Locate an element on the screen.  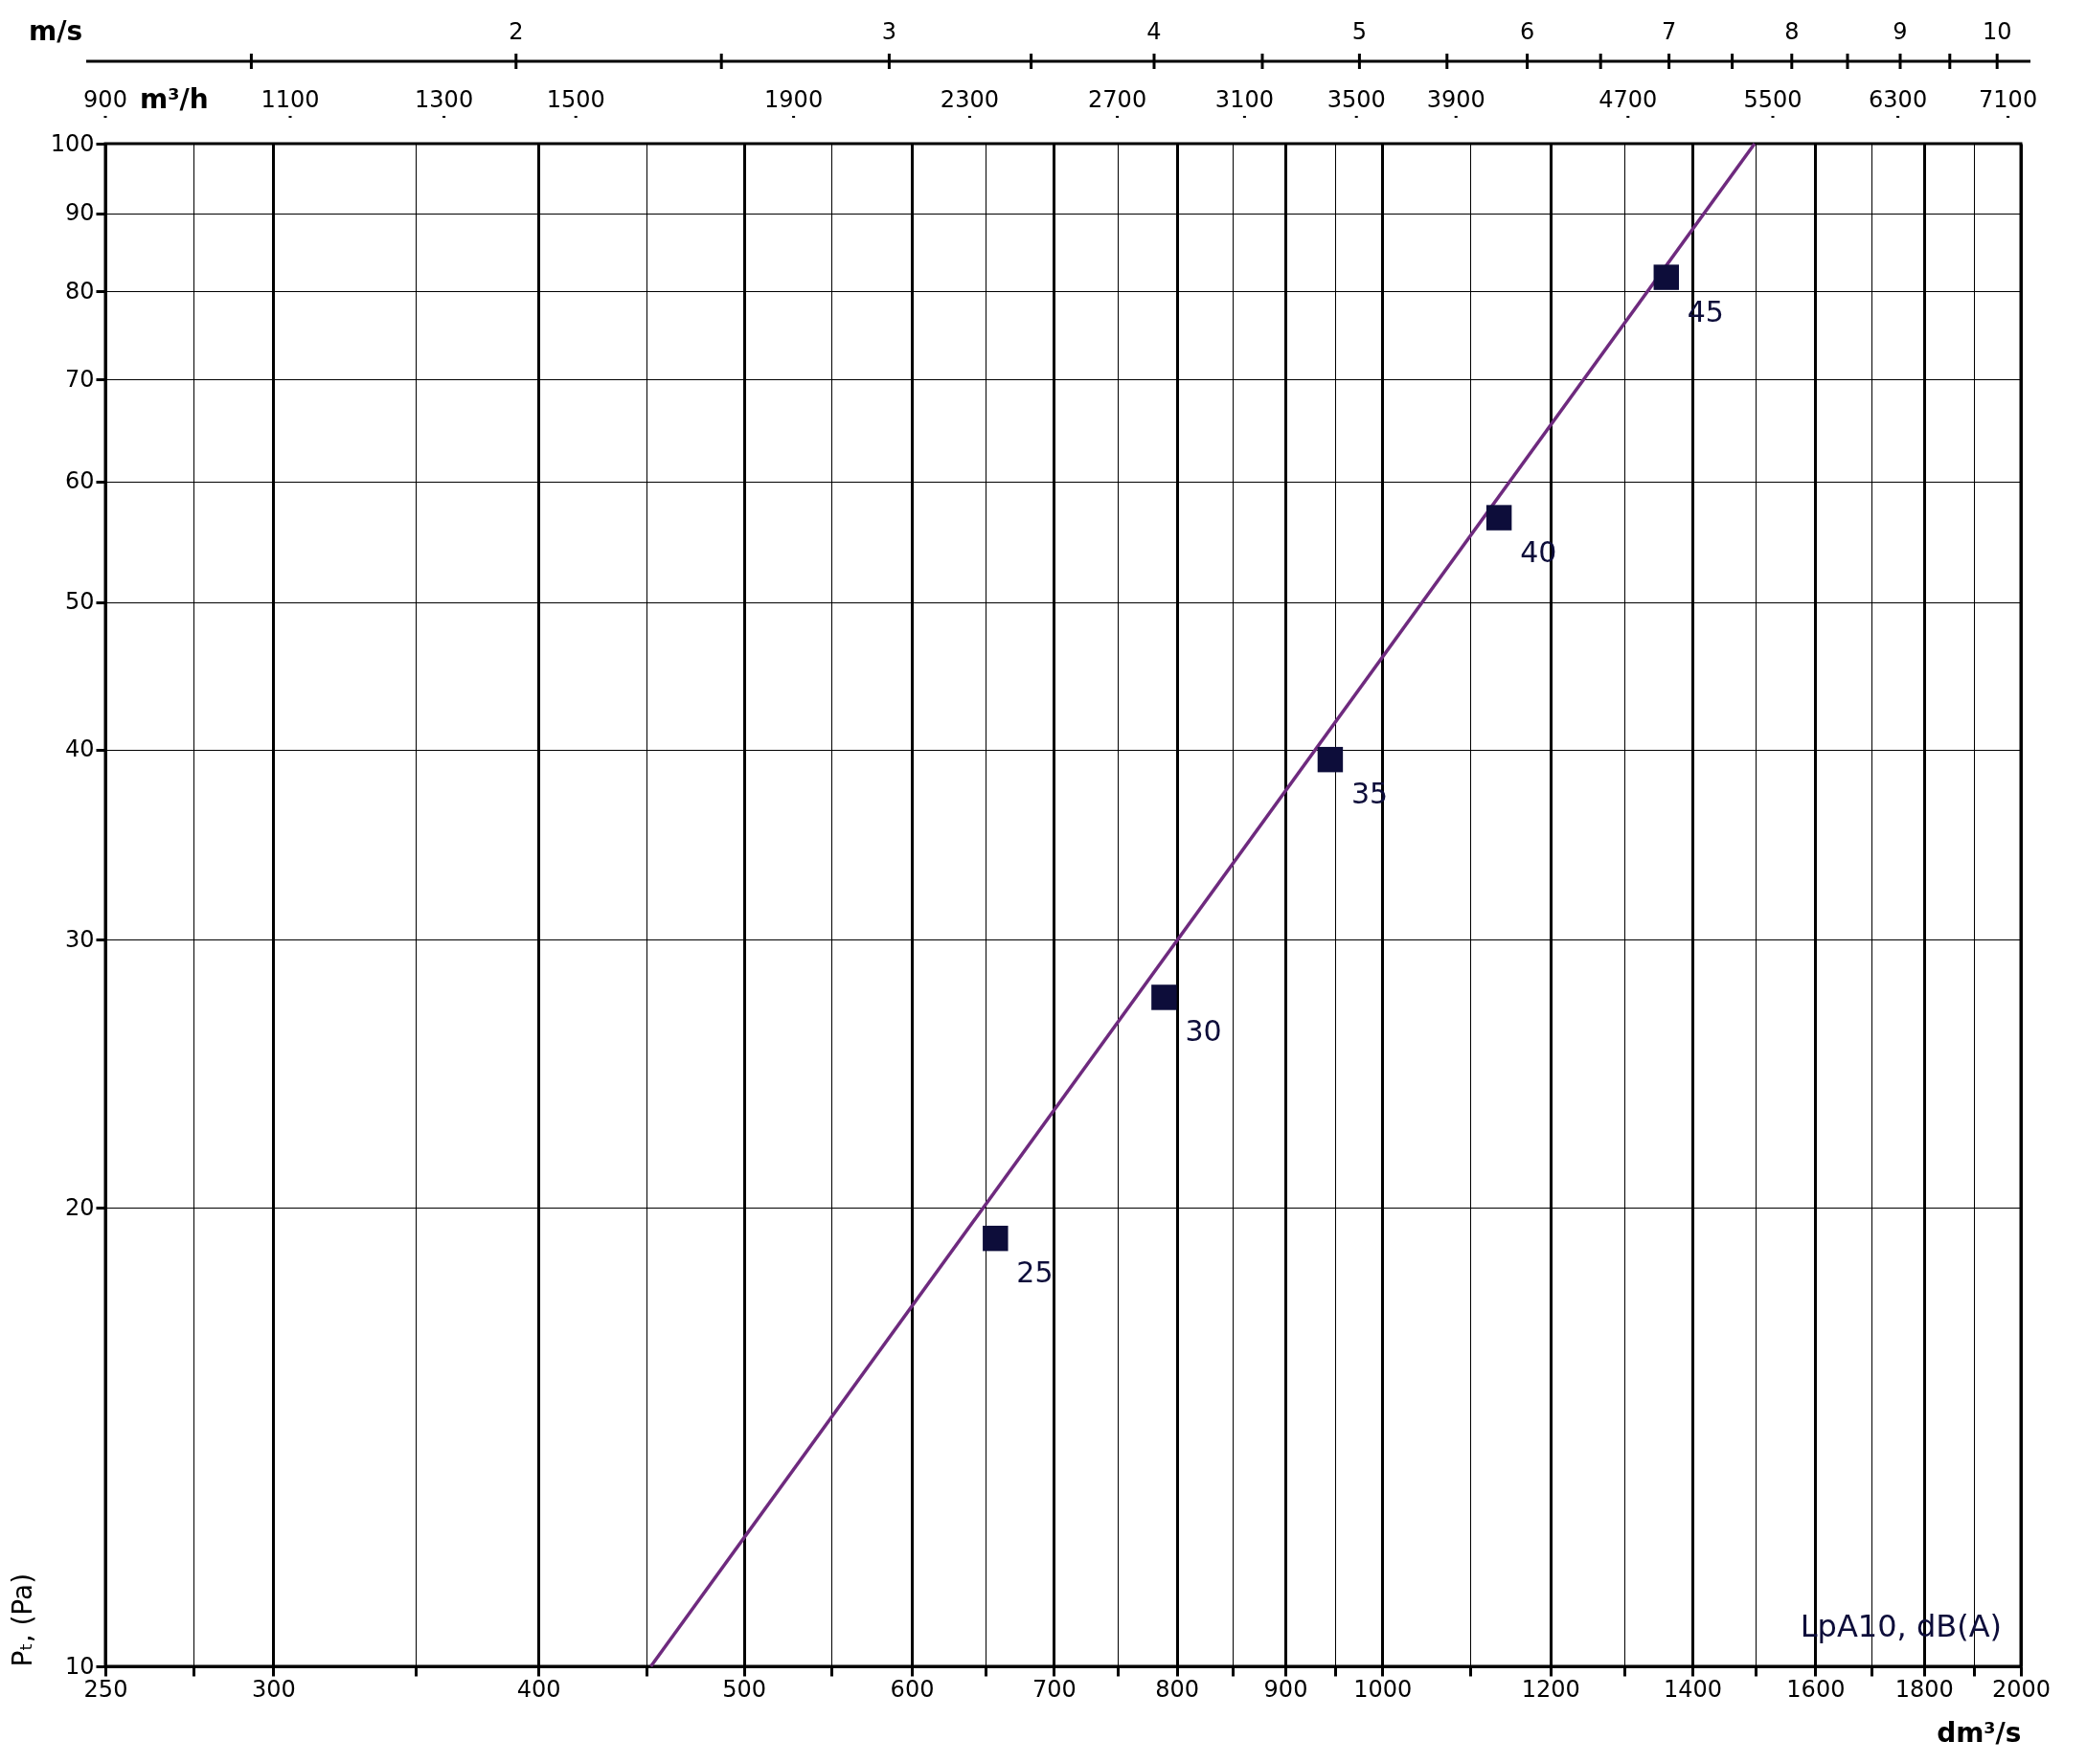
text: m³/h is located at coordinates (174, 99).